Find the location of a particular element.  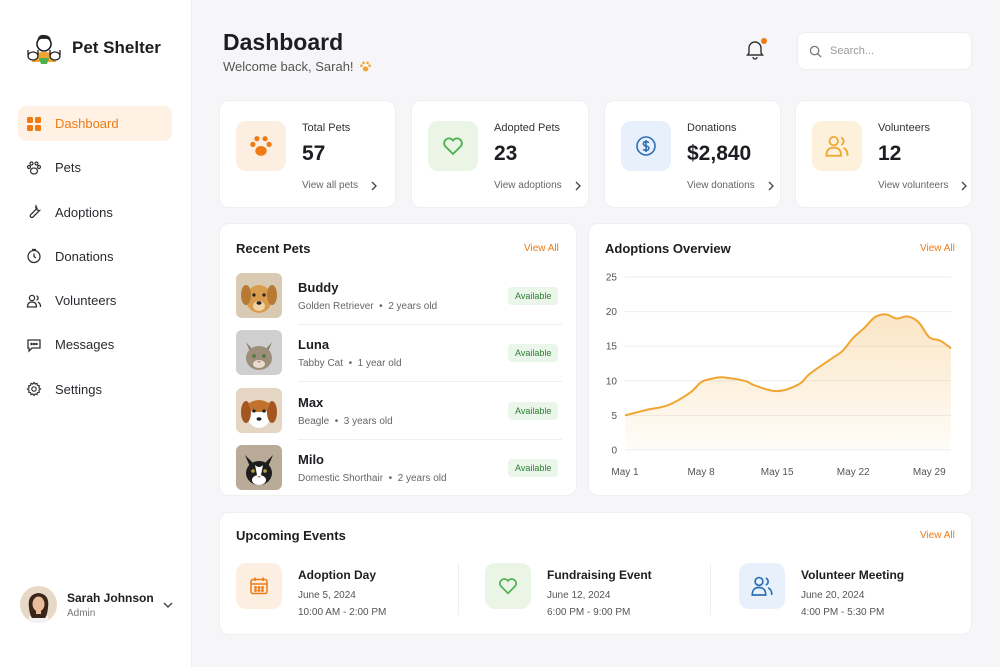

search-input is located at coordinates (890, 51).